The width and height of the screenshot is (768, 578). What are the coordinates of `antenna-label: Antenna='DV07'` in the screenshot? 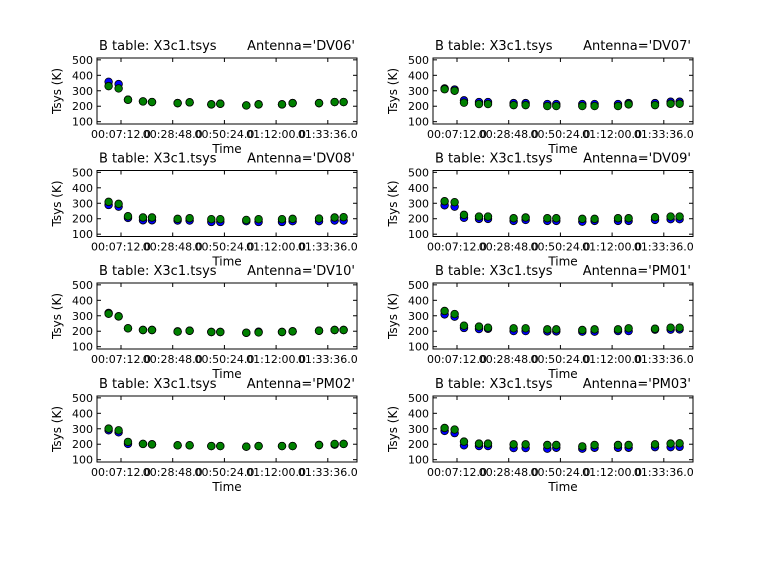 It's located at (637, 46).